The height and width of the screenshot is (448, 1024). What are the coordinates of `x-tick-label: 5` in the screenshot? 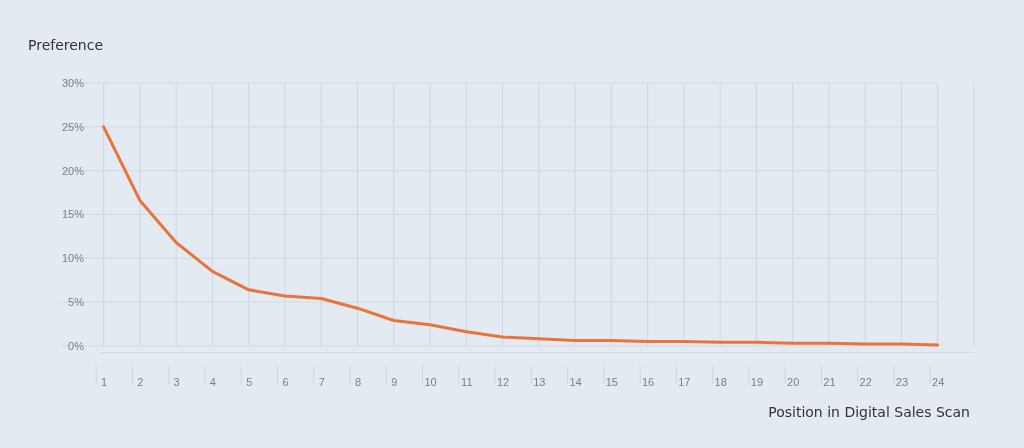 It's located at (249, 381).